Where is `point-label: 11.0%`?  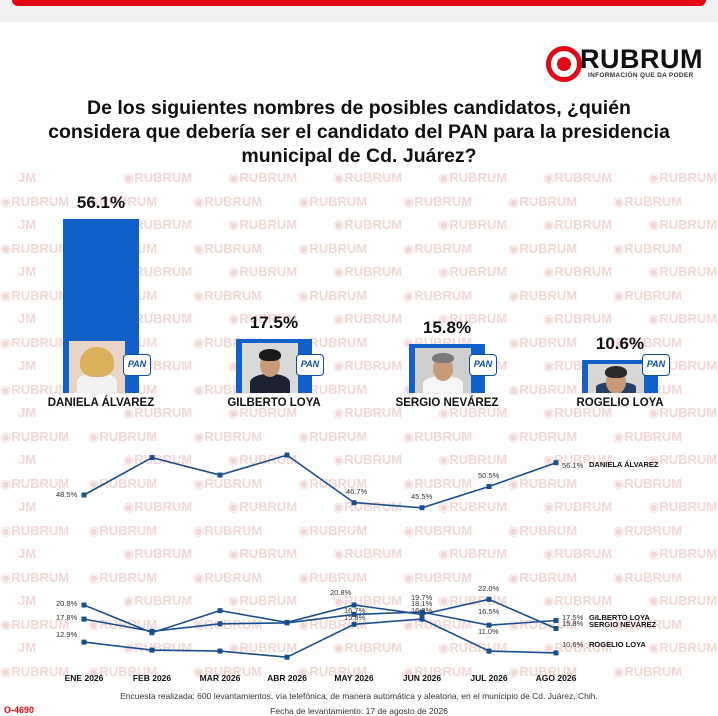
point-label: 11.0% is located at coordinates (488, 631).